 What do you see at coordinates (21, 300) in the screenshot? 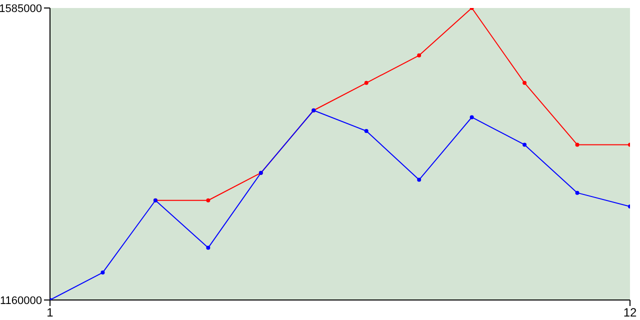
I see `y-tick-label: 1160000` at bounding box center [21, 300].